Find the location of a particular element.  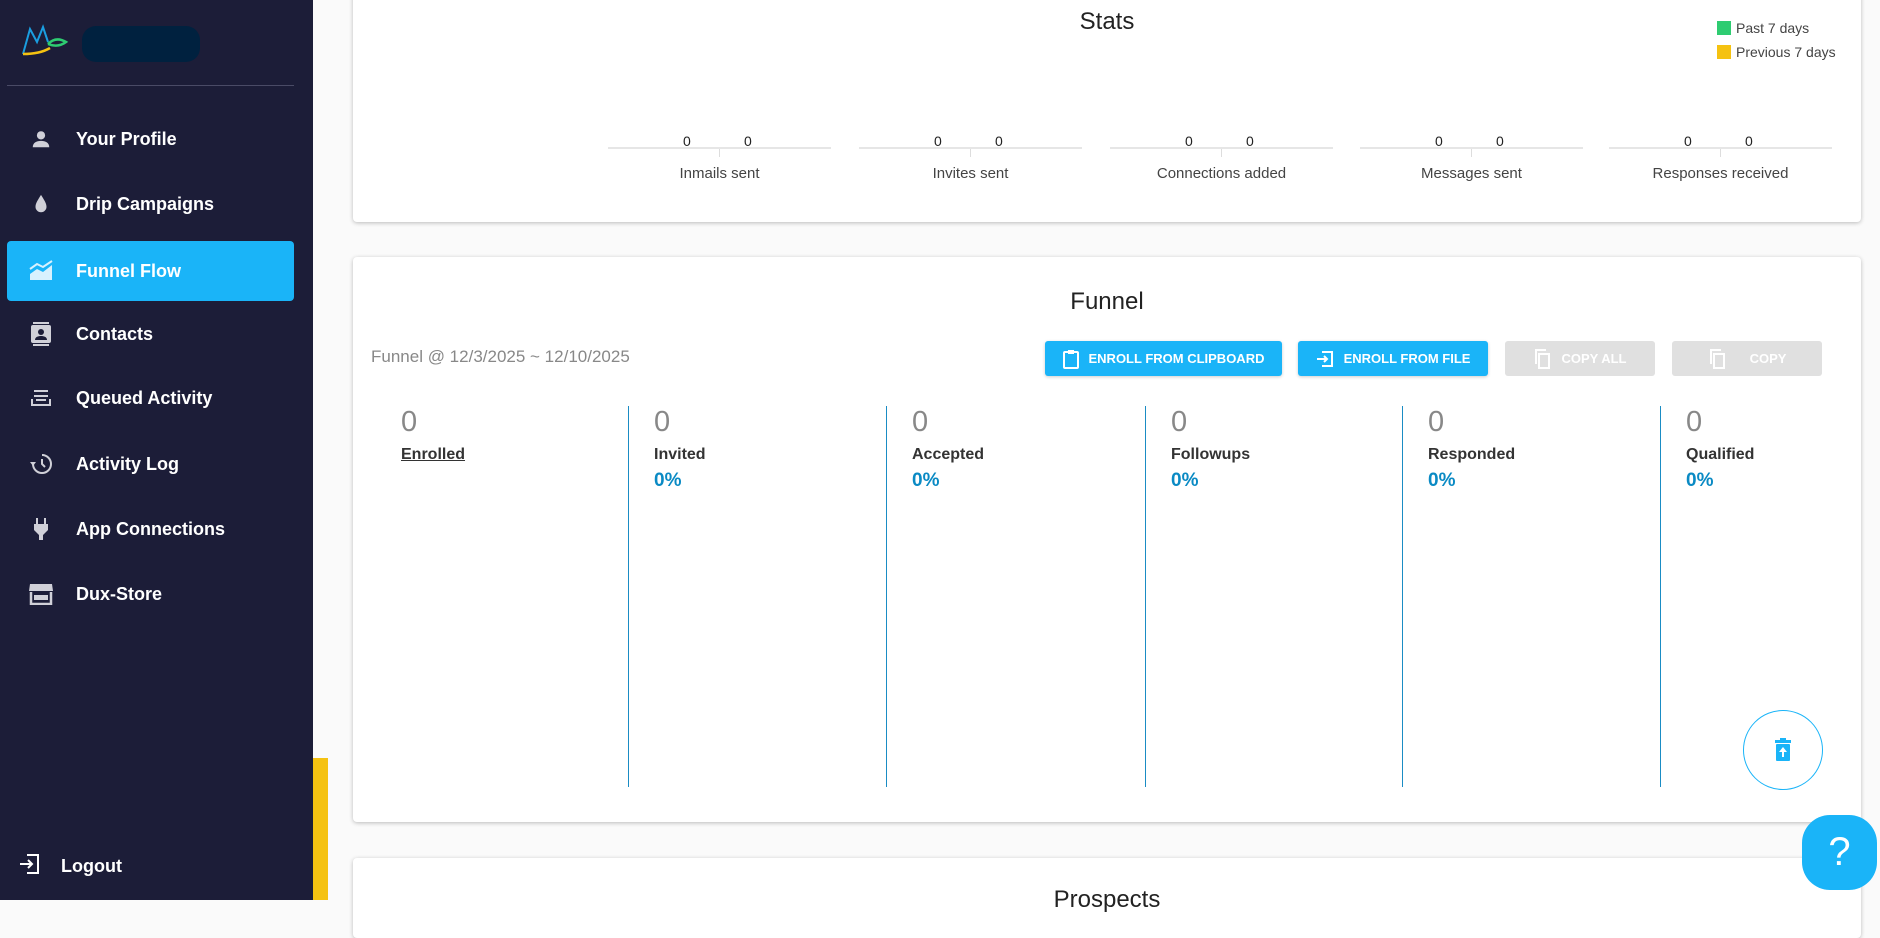

stat-label: Connections added is located at coordinates (1221, 173).